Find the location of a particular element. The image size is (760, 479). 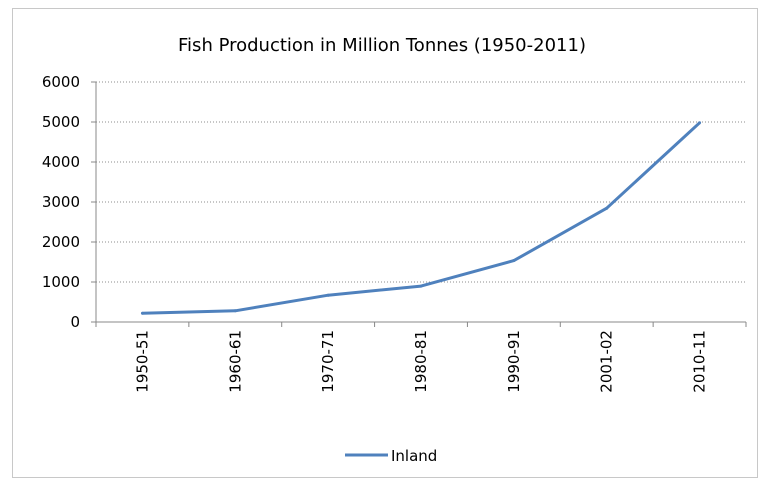

x-tick-label-1990-91: 1990-91 is located at coordinates (514, 361).